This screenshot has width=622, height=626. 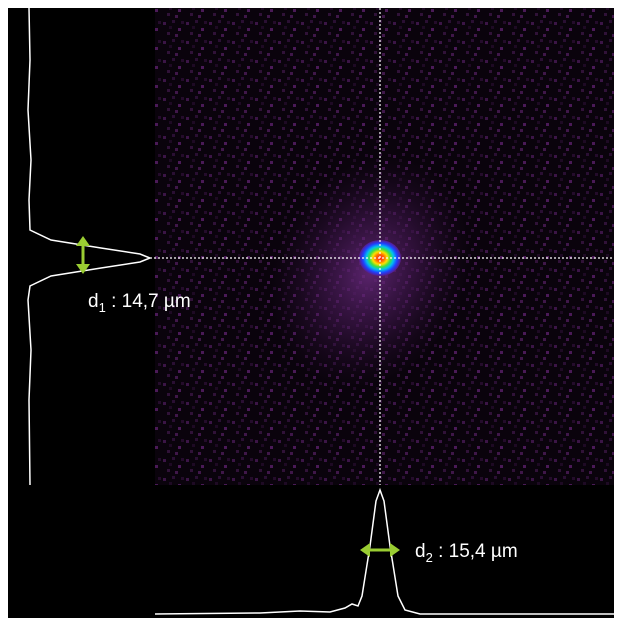 I want to click on d2-label: d2 : 15,4 µm, so click(x=466, y=553).